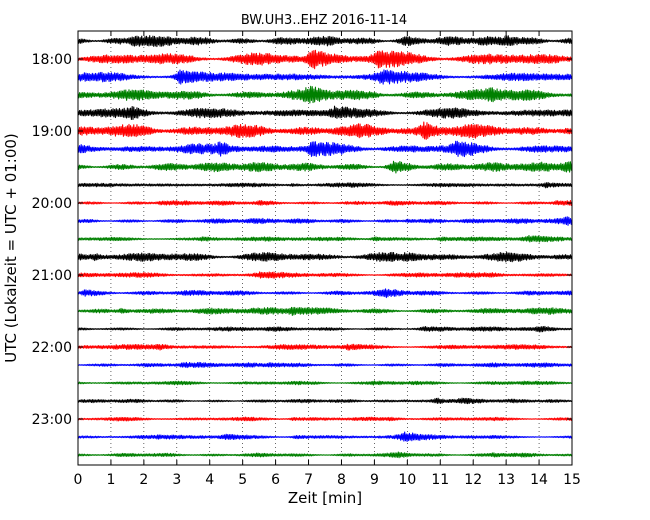 Image resolution: width=650 pixels, height=520 pixels. Describe the element at coordinates (110, 480) in the screenshot. I see `x-tick-label: 1` at that location.